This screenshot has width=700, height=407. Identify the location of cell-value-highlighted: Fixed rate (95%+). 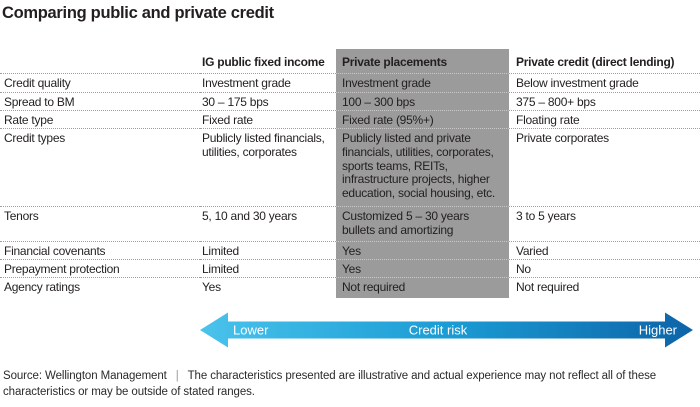
(422, 119).